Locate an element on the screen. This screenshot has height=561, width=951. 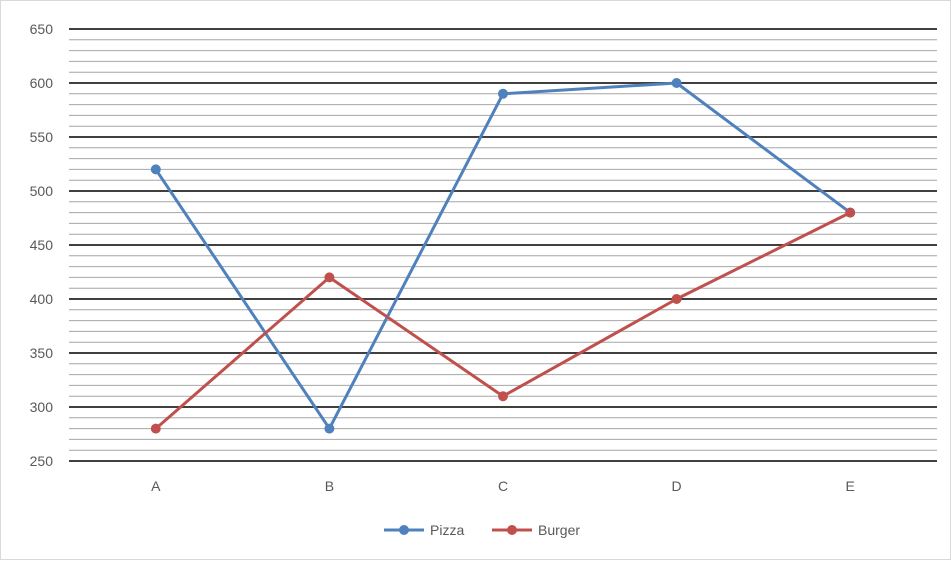
y-tick-label: 350 is located at coordinates (42, 353).